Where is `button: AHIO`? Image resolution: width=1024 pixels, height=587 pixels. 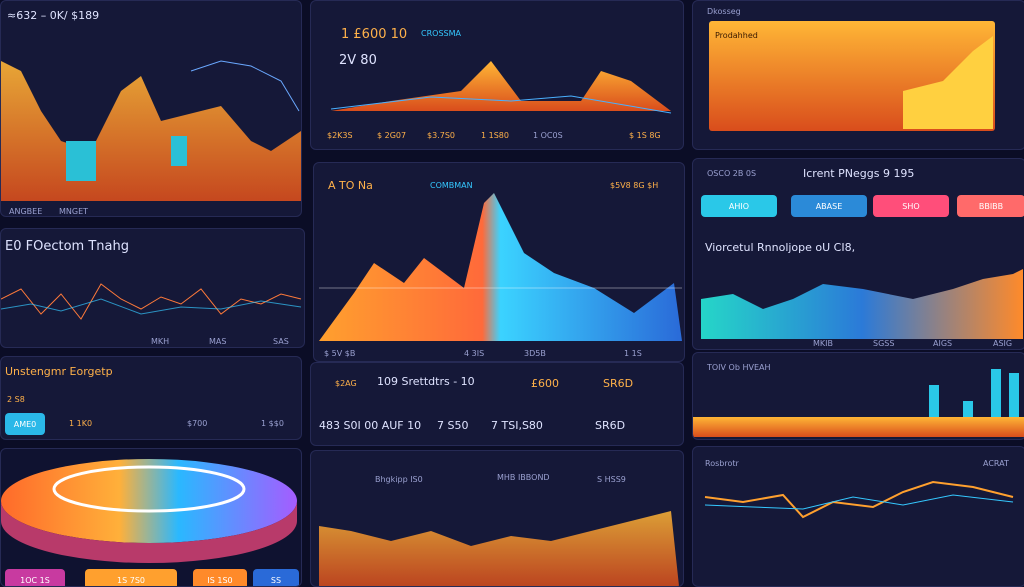 button: AHIO is located at coordinates (739, 206).